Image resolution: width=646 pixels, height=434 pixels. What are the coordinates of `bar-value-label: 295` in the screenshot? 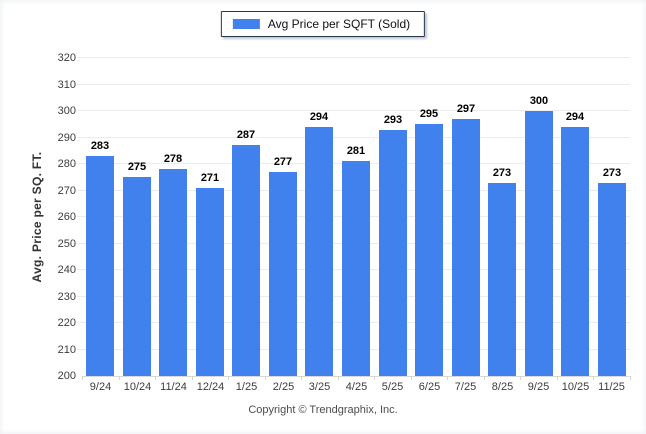 It's located at (429, 114).